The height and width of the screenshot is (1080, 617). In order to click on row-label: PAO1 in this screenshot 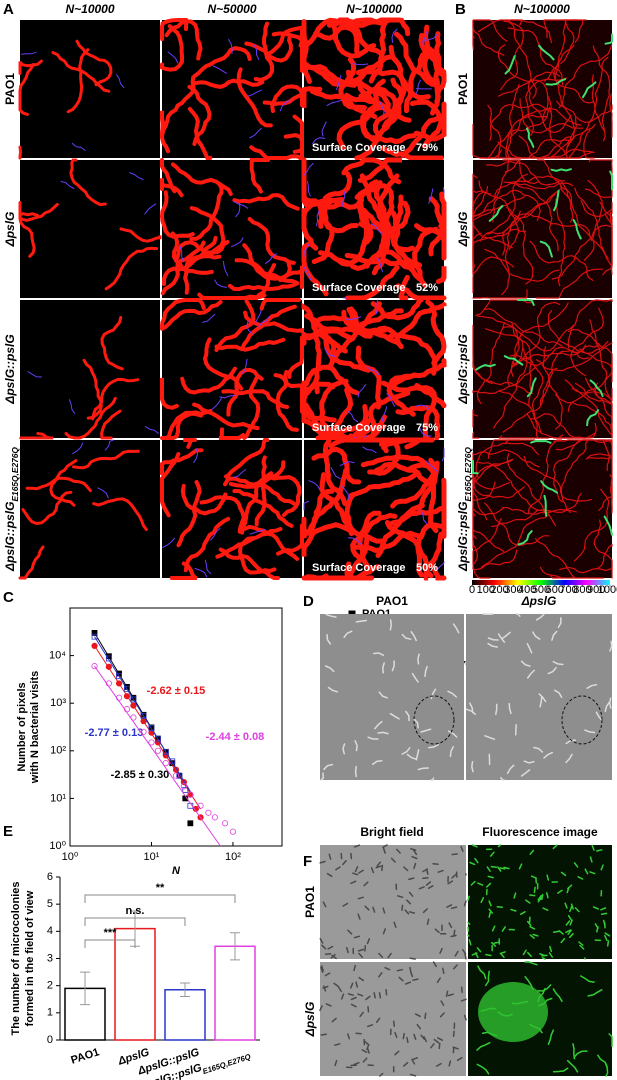, I will do `click(463, 89)`.